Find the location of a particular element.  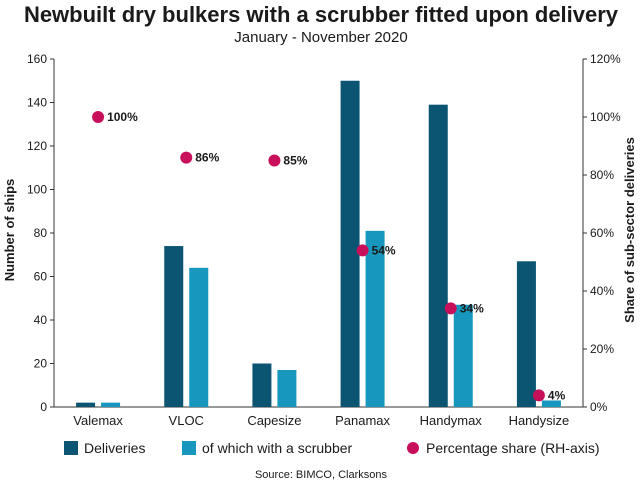

y-tick-label: 60 is located at coordinates (41, 277).